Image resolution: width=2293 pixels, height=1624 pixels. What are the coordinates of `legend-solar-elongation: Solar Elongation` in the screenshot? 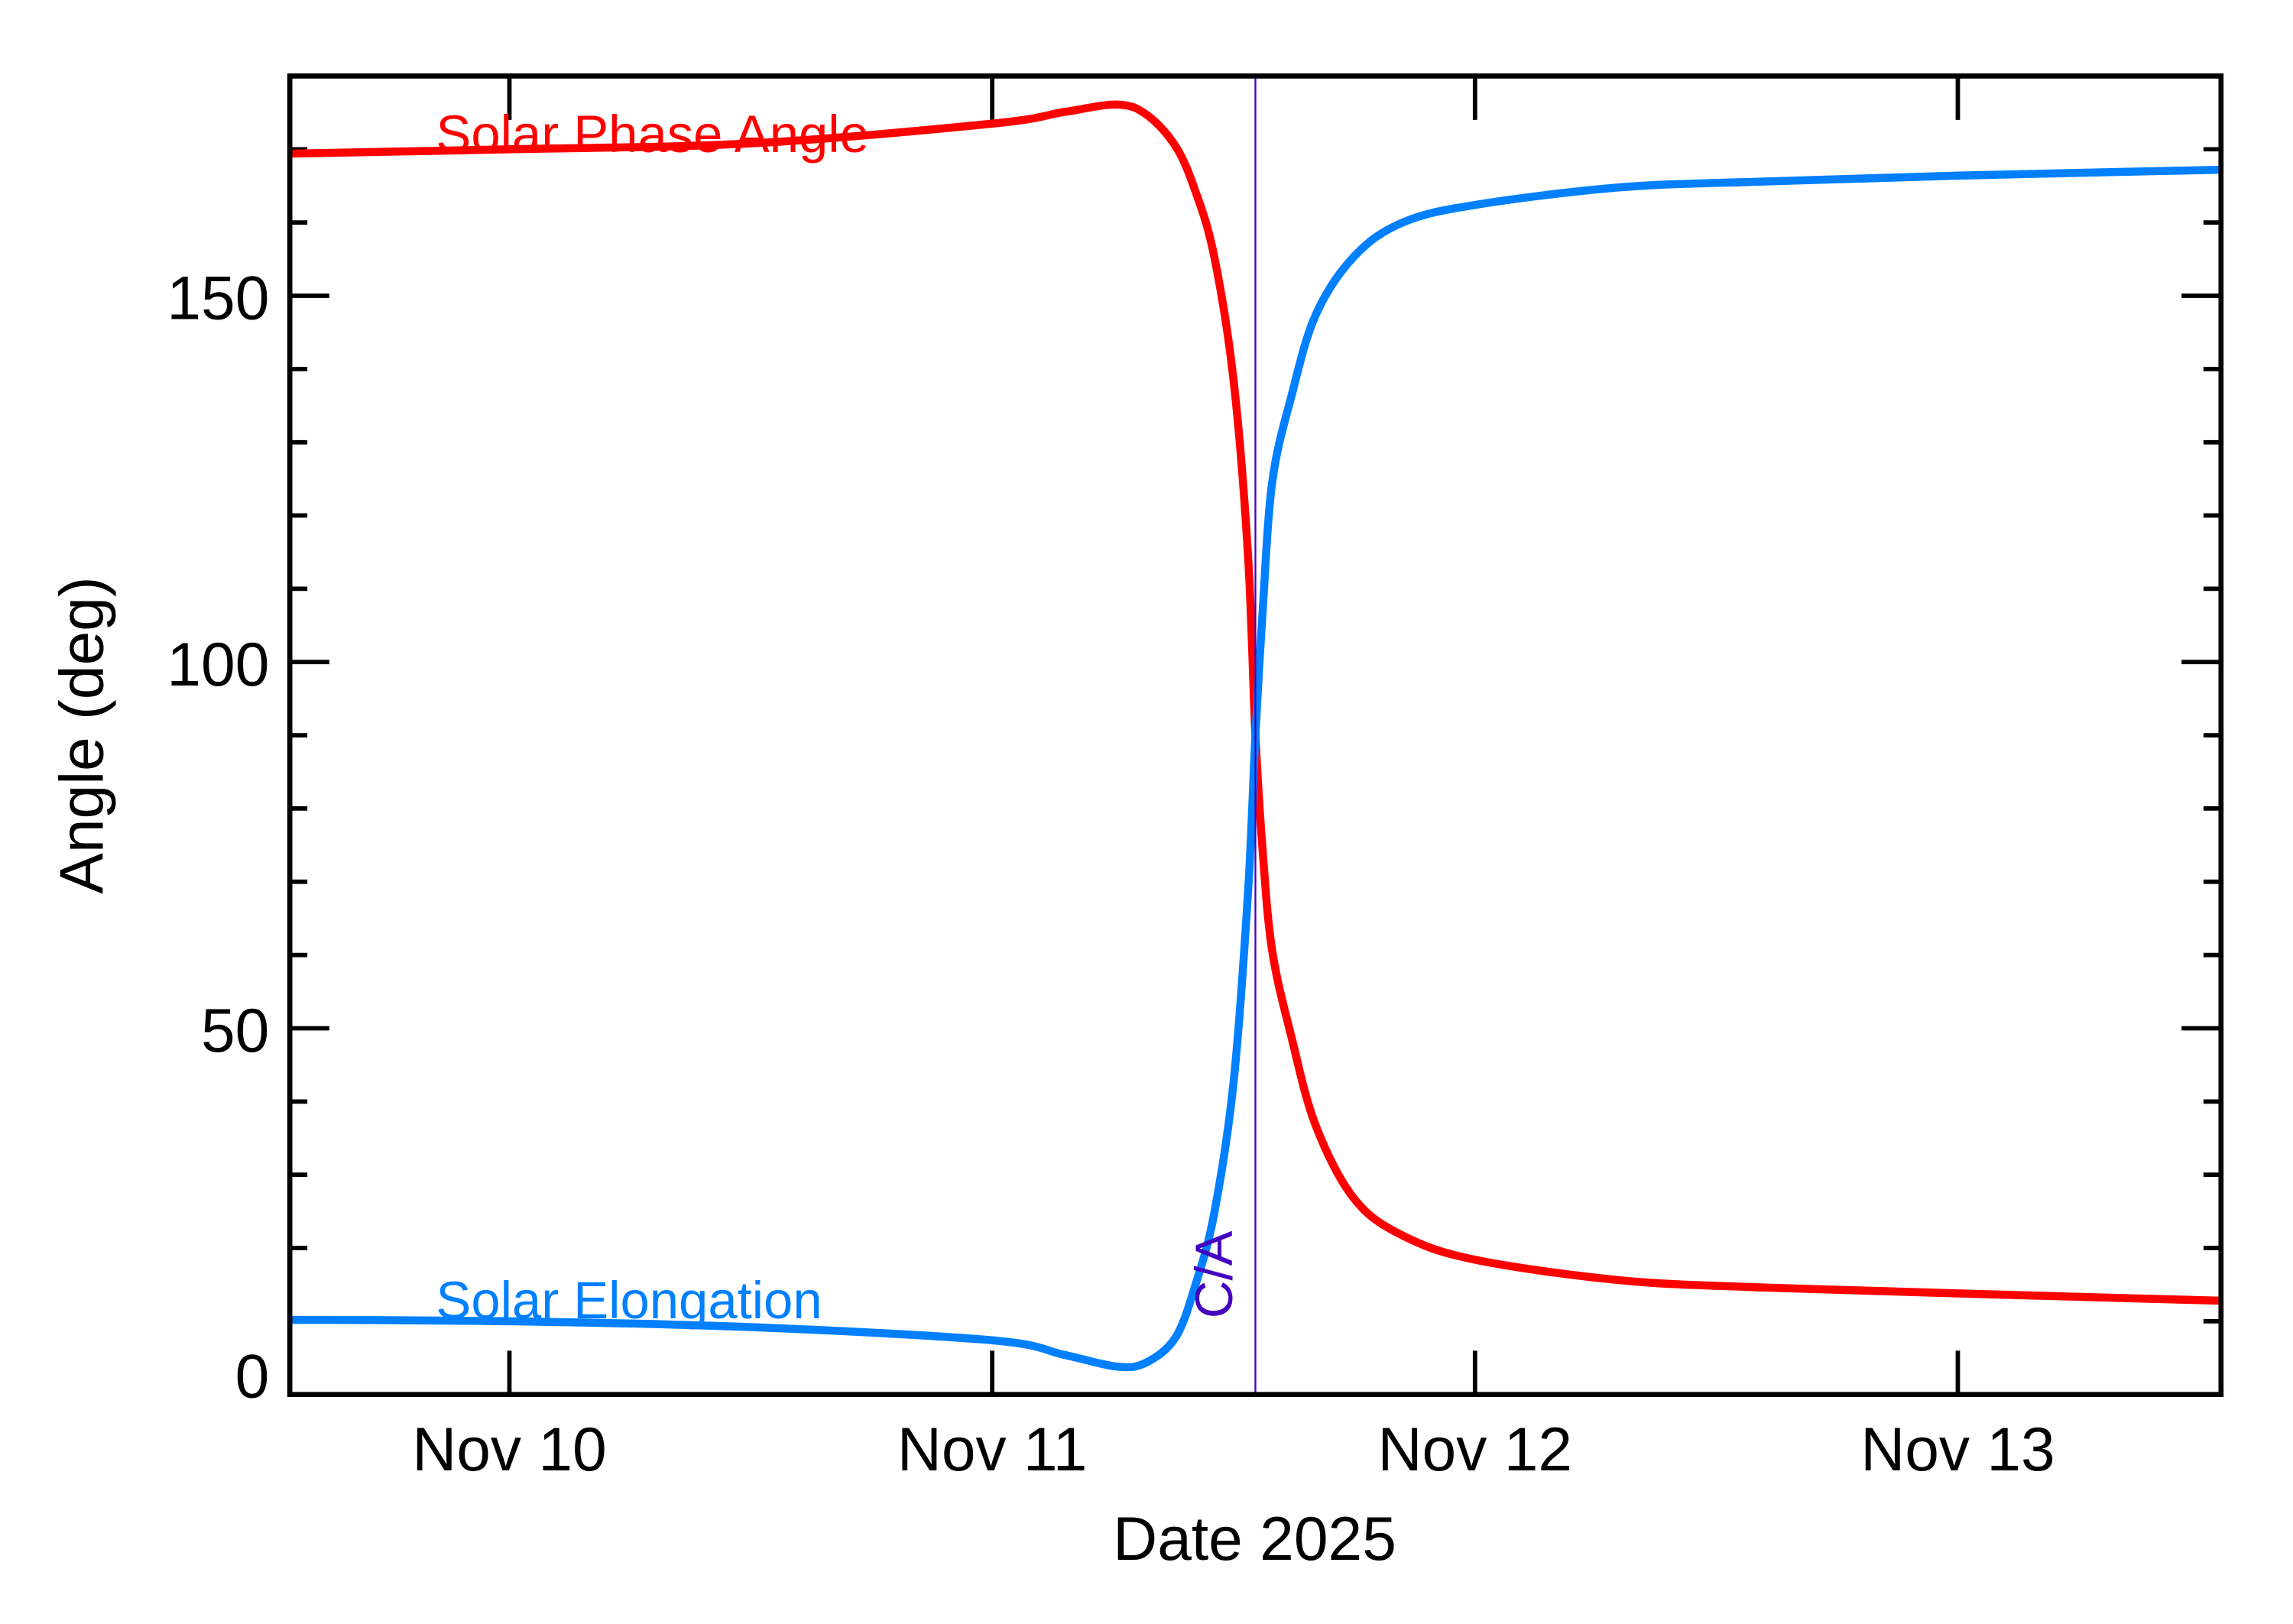 It's located at (629, 1300).